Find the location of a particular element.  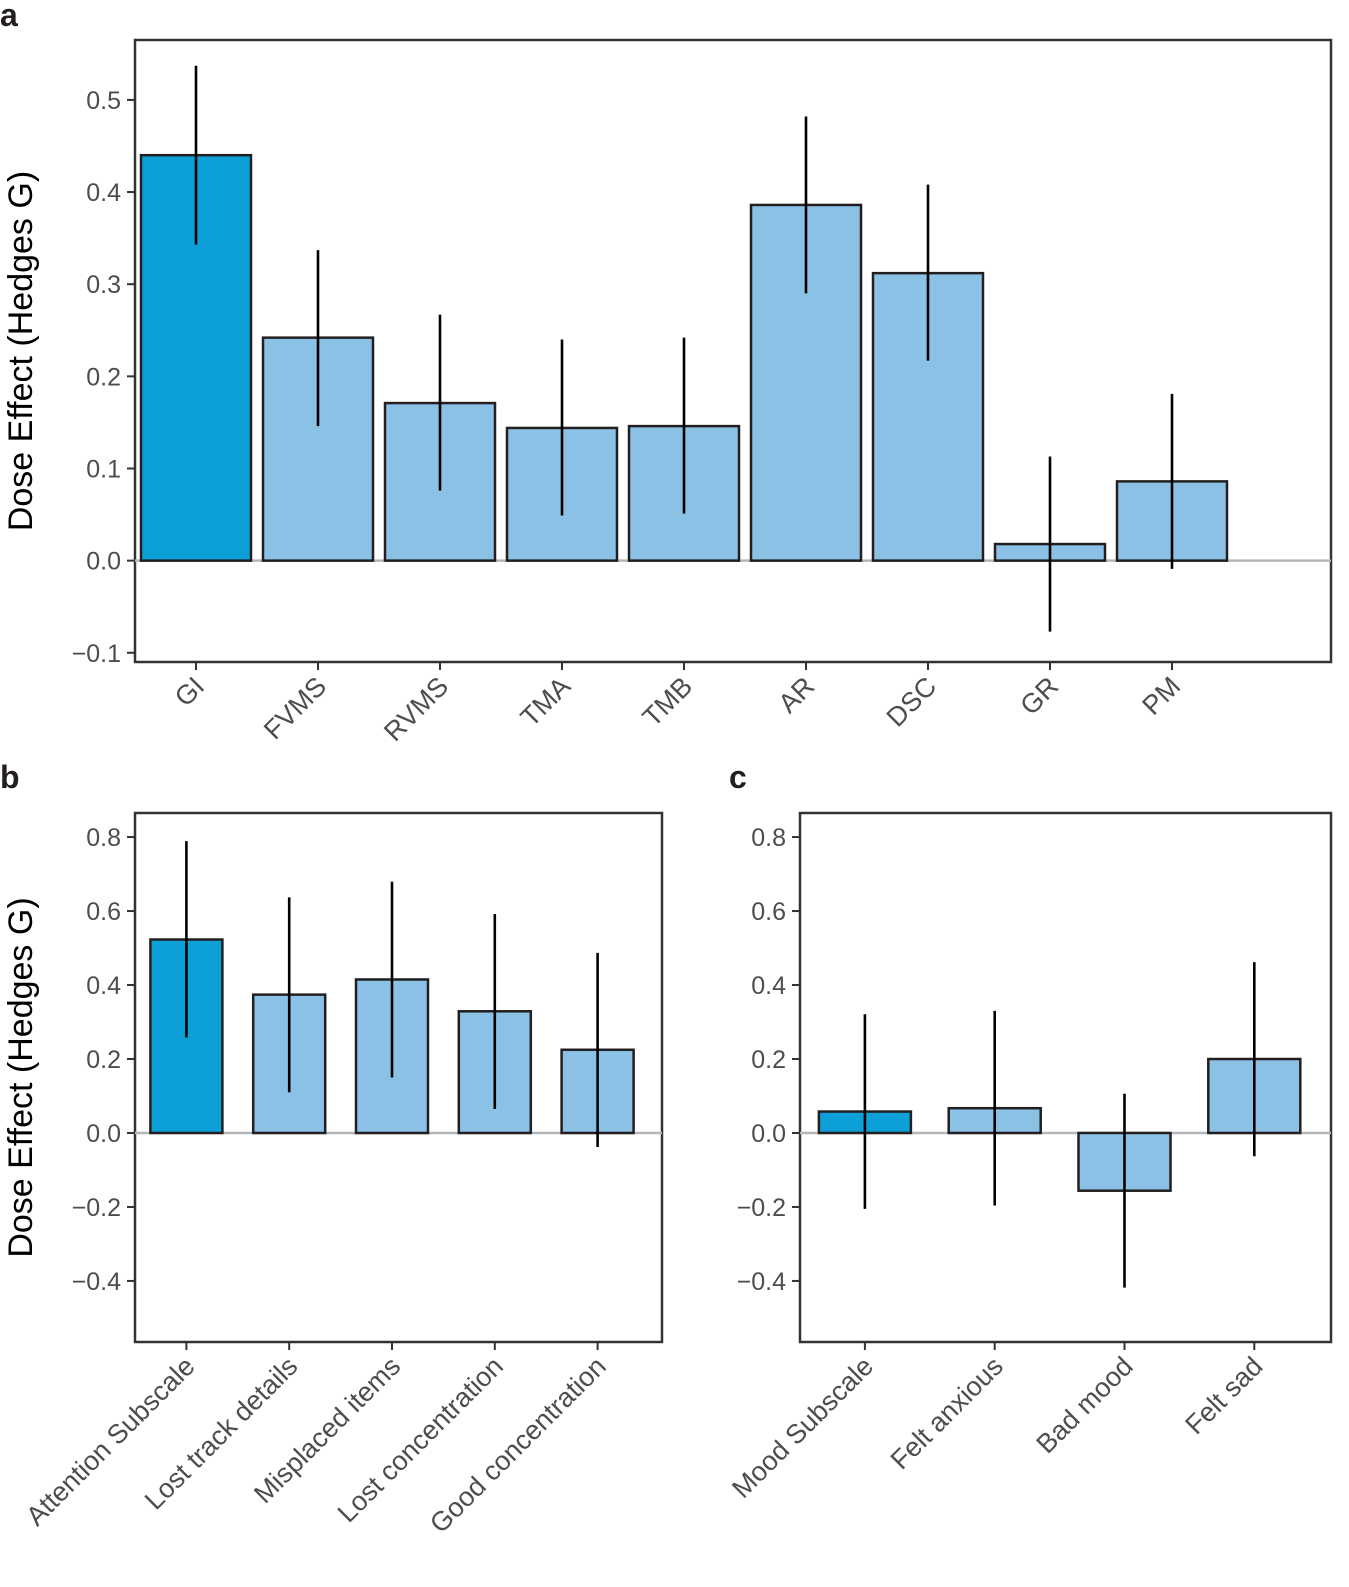

category-label: GI is located at coordinates (189, 691).